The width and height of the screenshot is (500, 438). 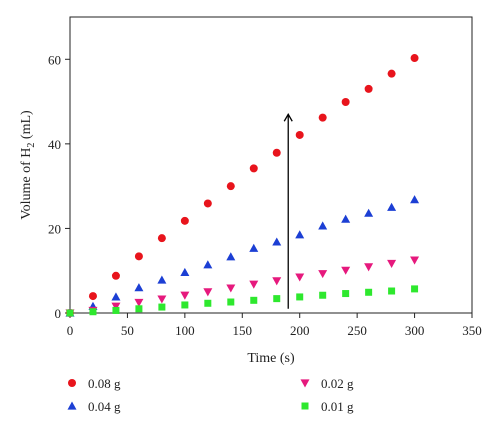 What do you see at coordinates (288, 117) in the screenshot?
I see `arrow-head` at bounding box center [288, 117].